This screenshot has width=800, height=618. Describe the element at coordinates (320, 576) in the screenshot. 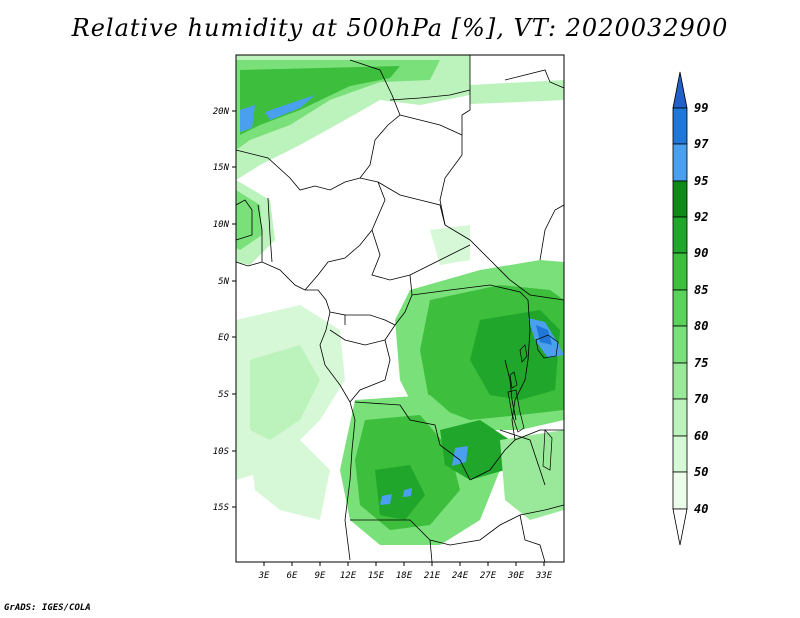

I see `lon-label: 9E` at that location.